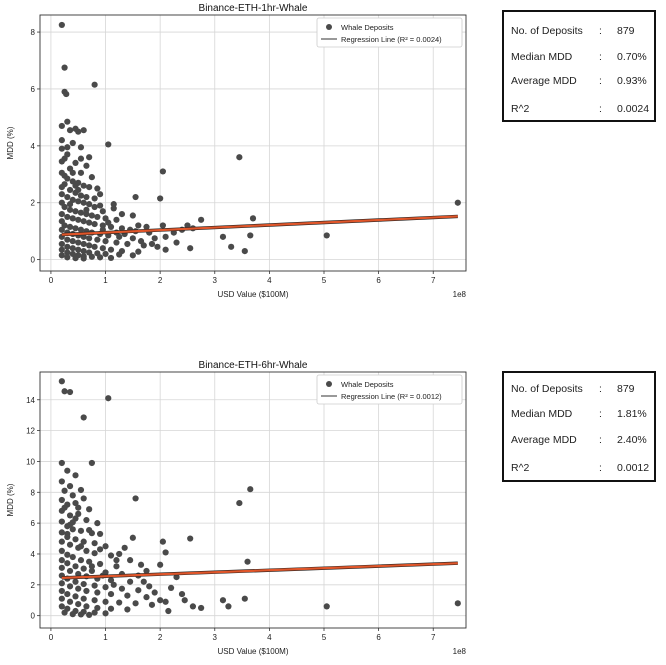  Describe the element at coordinates (10, 499) in the screenshot. I see `y-axis-label: MDD (%)` at that location.